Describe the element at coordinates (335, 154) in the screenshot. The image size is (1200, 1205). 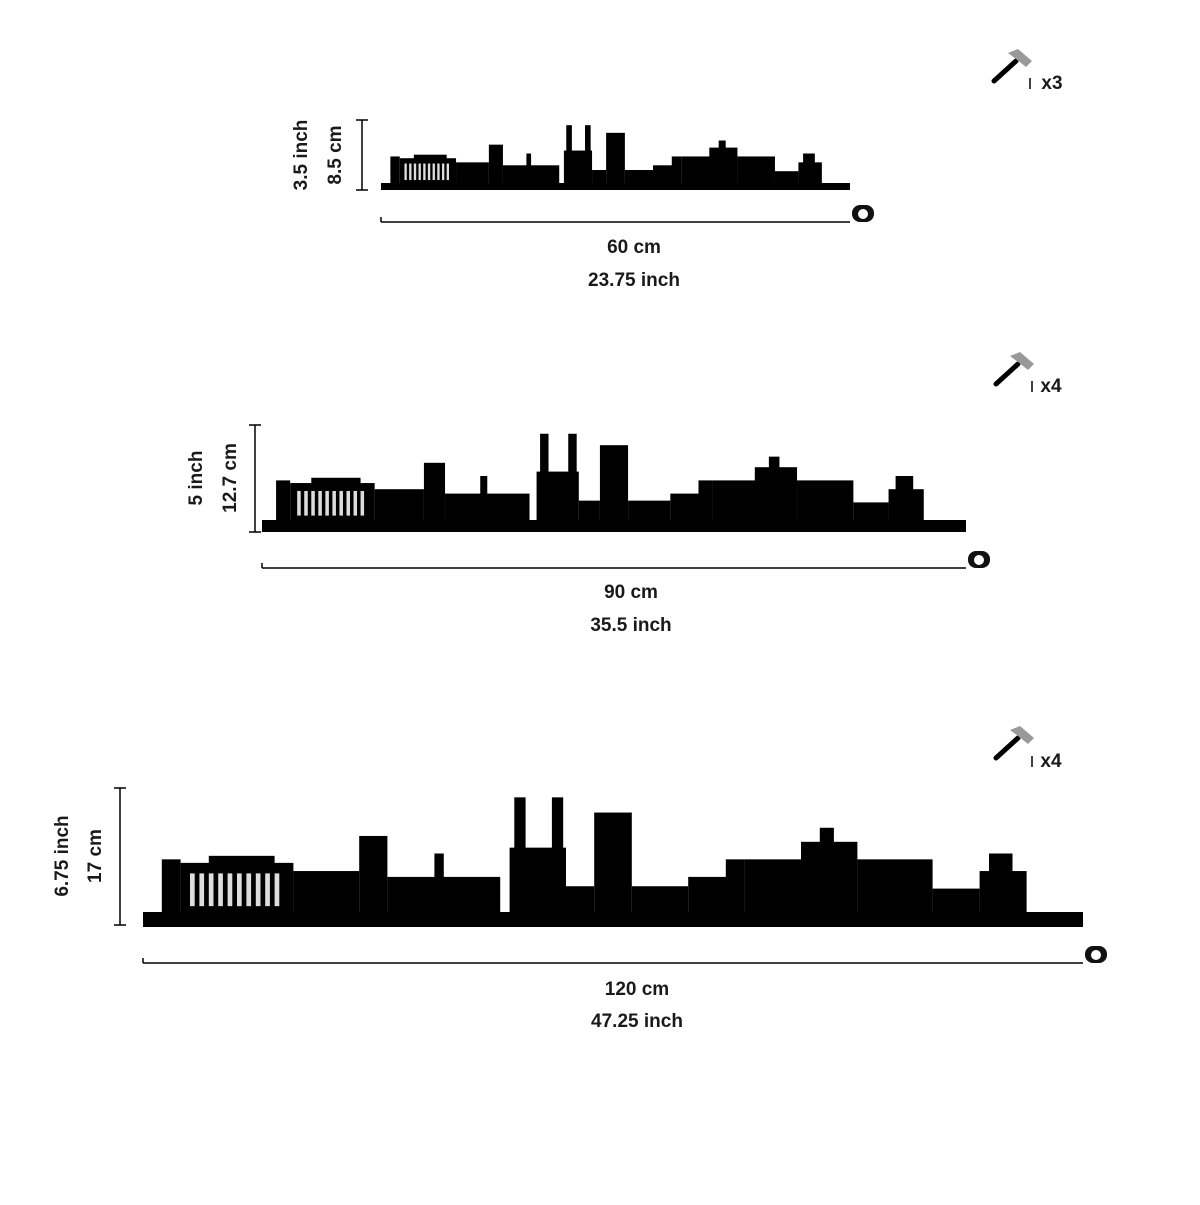
I see `height-cm: 8.5 cm` at that location.